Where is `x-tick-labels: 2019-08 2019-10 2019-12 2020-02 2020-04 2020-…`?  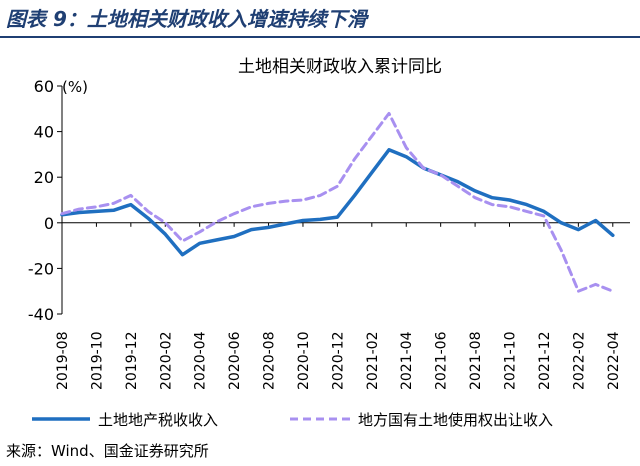 x-tick-labels: 2019-08 2019-10 2019-12 2020-02 2020-04 2020-… is located at coordinates (338, 360).